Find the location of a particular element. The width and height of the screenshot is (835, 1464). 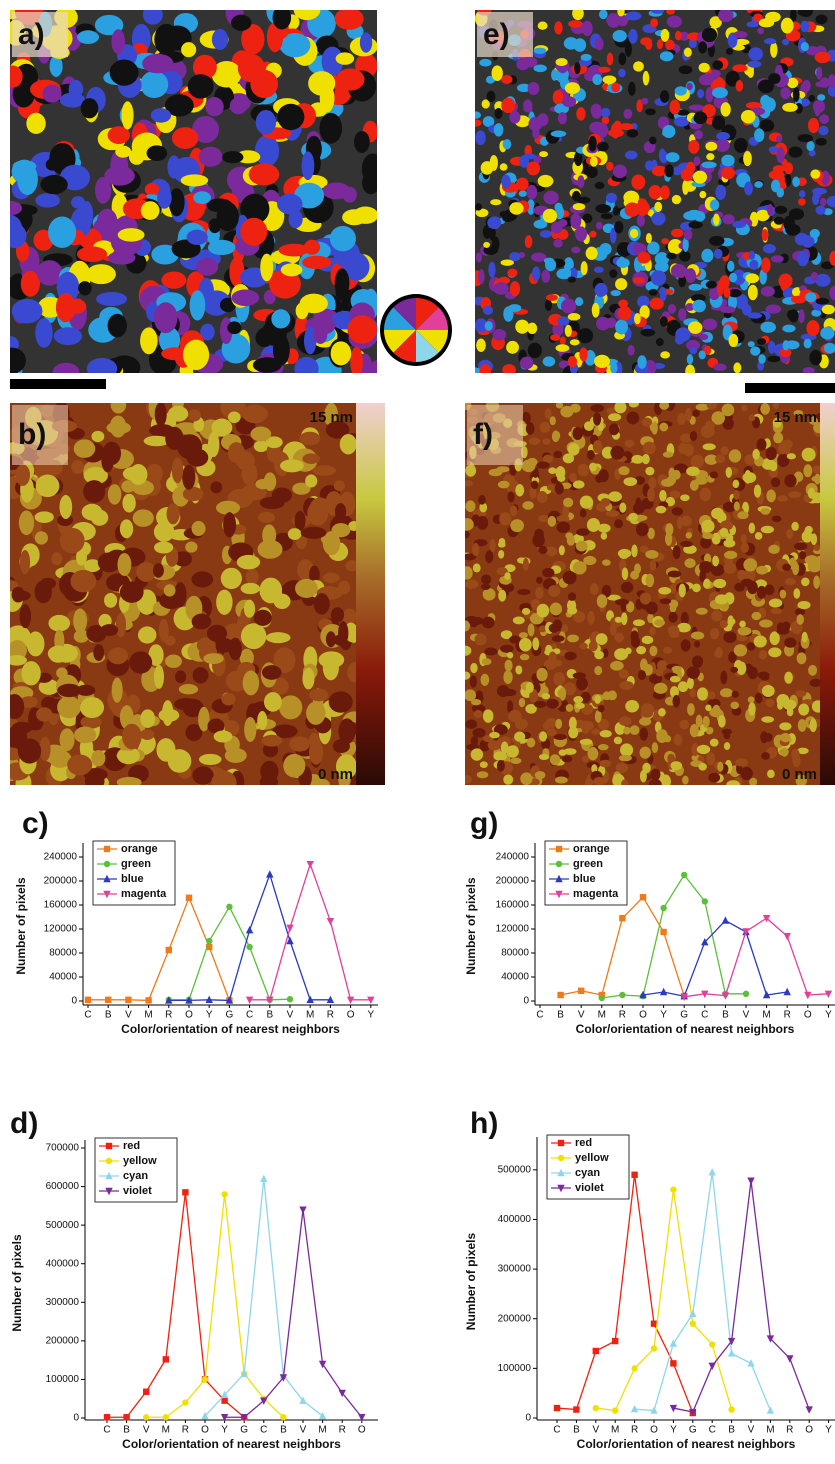

legend-marker is located at coordinates (559, 864).